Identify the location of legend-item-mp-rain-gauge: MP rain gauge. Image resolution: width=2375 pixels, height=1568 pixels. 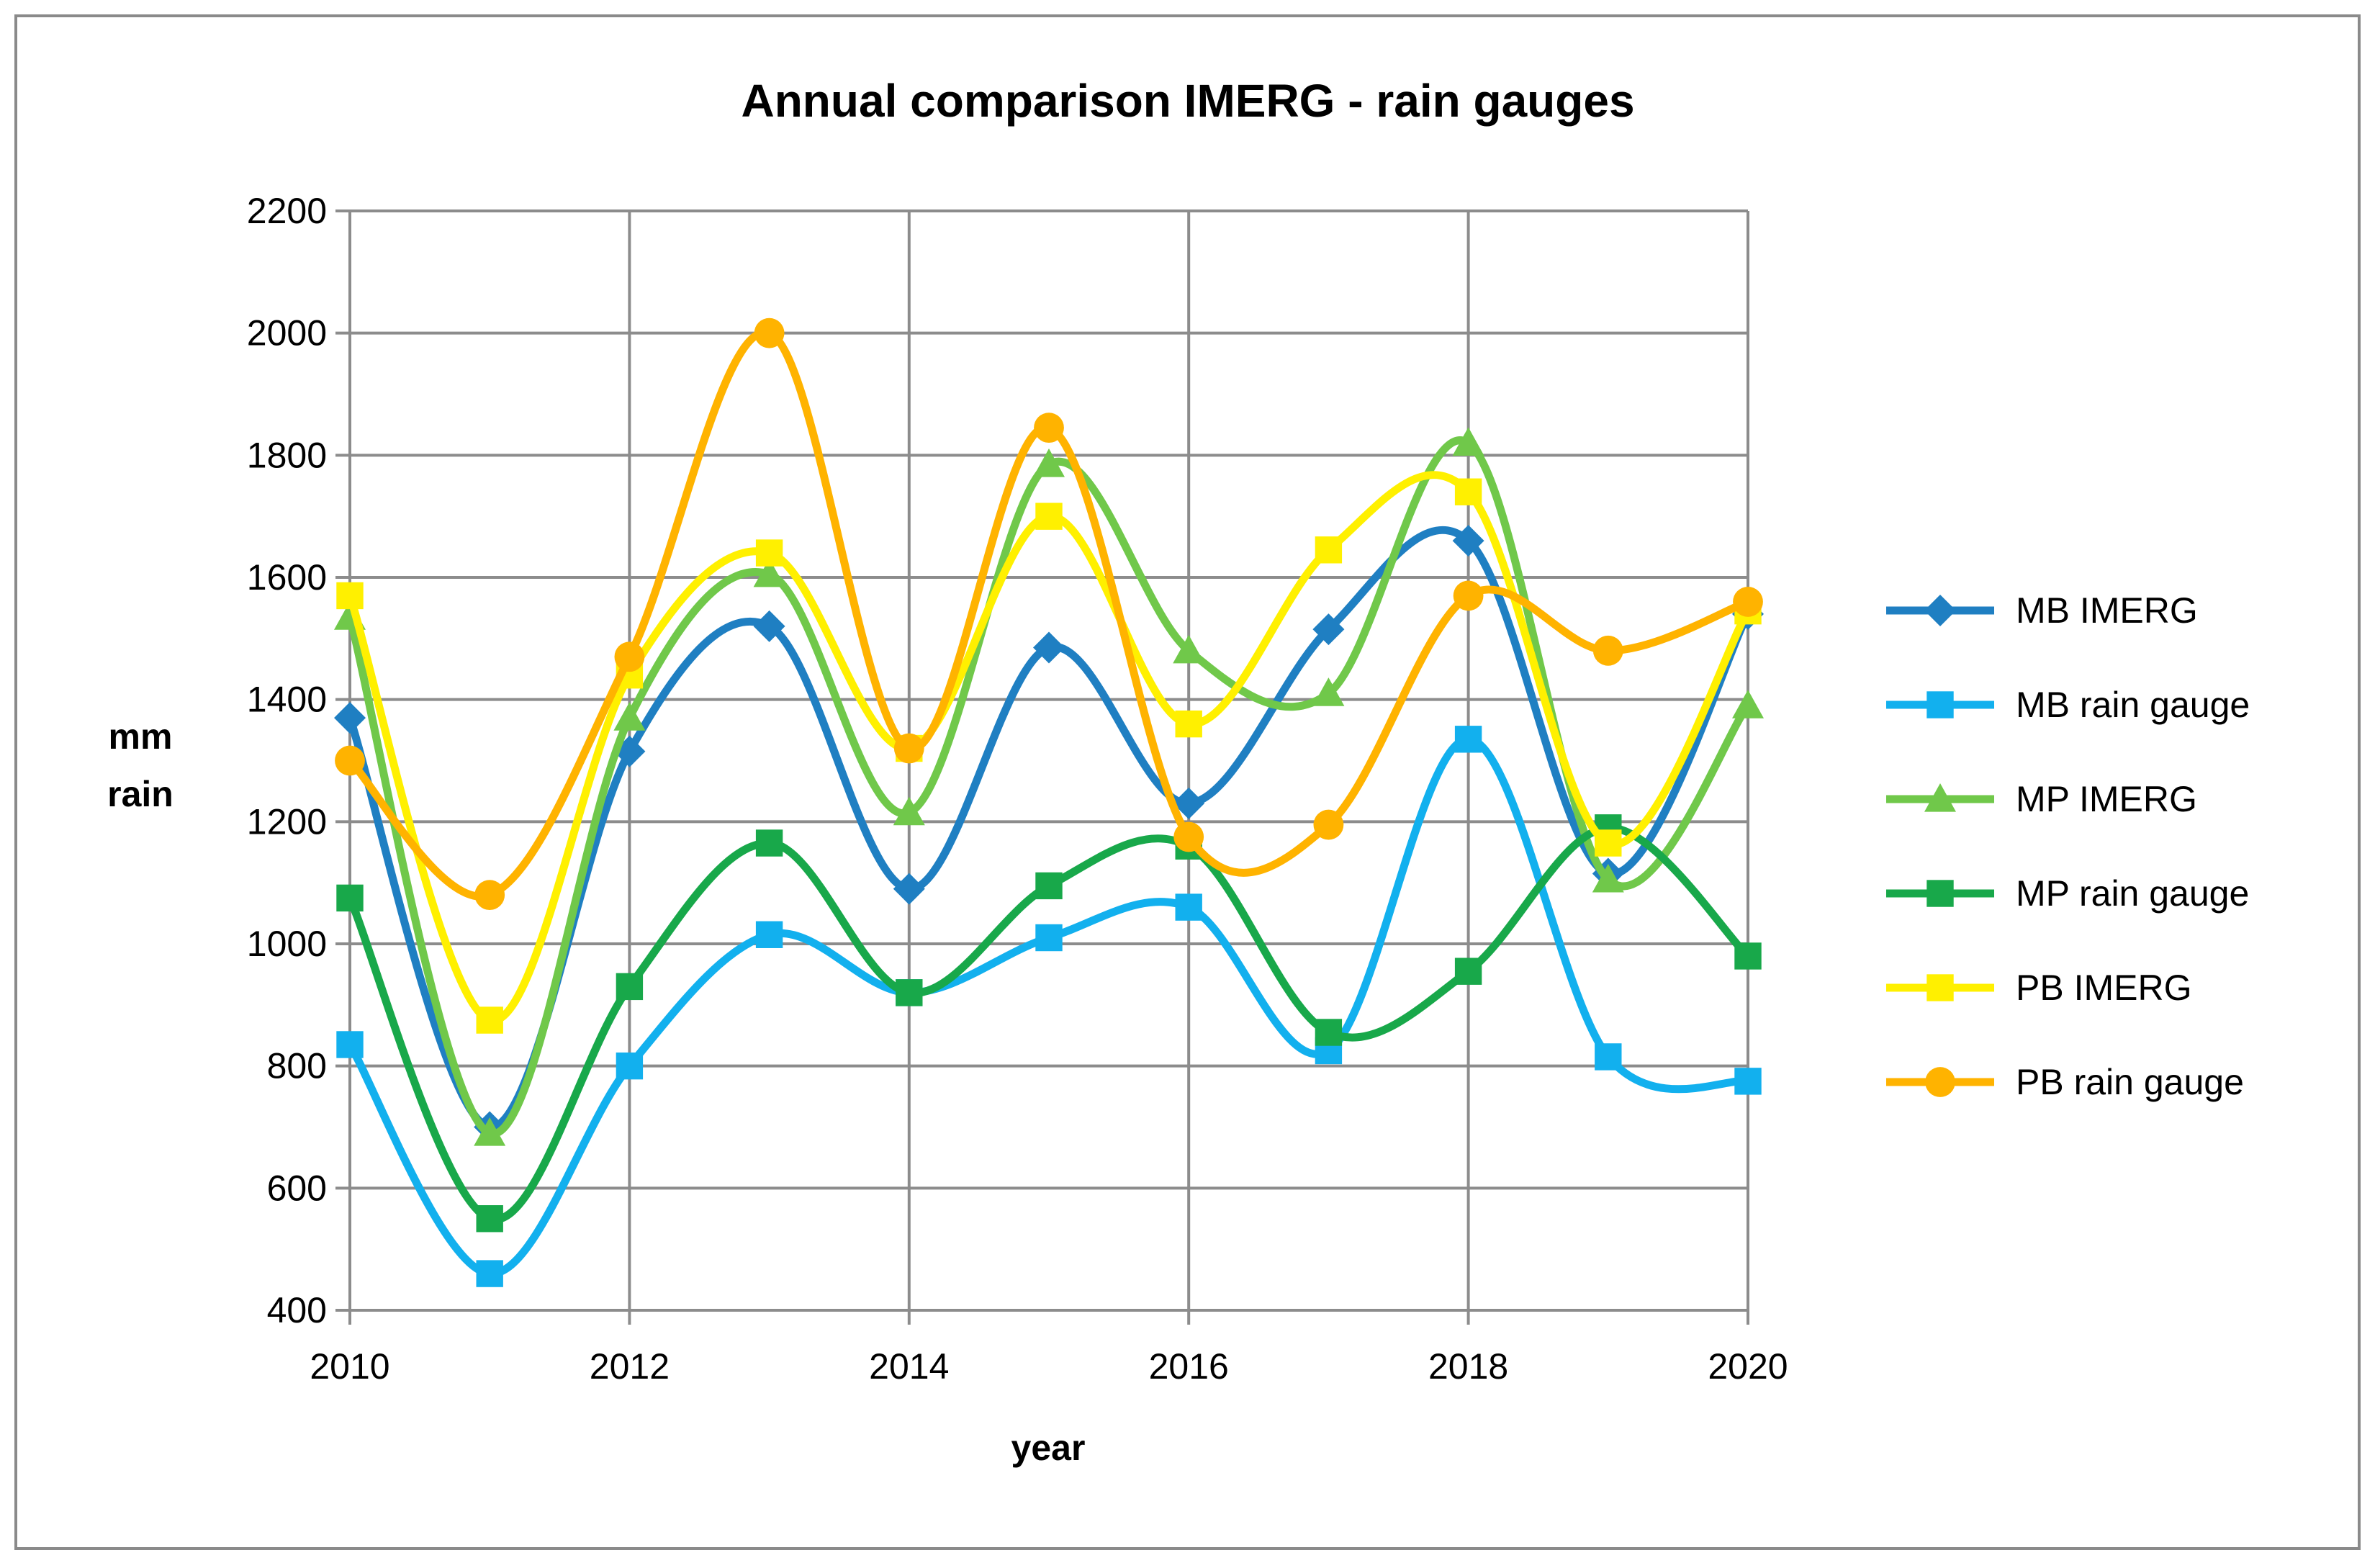
(2067, 893).